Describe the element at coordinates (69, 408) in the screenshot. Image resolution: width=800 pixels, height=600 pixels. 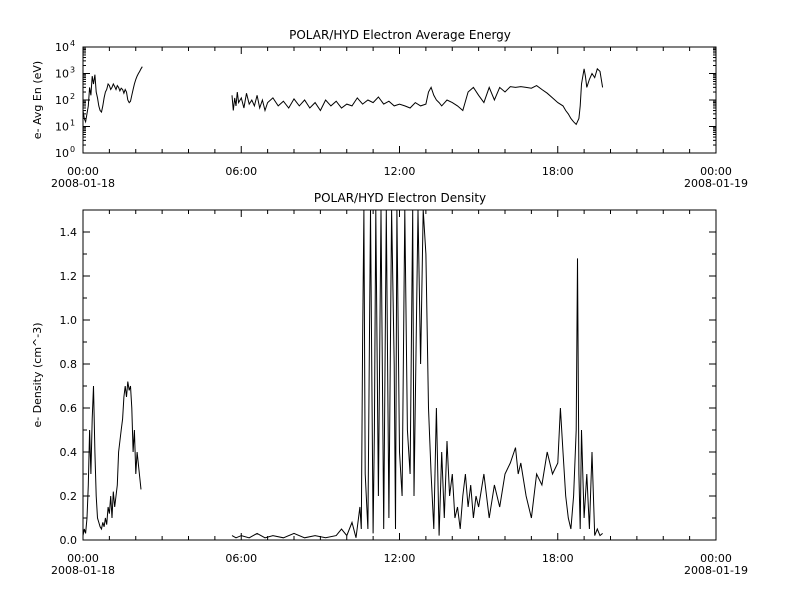
I see `y-tick-label: 0.6` at that location.